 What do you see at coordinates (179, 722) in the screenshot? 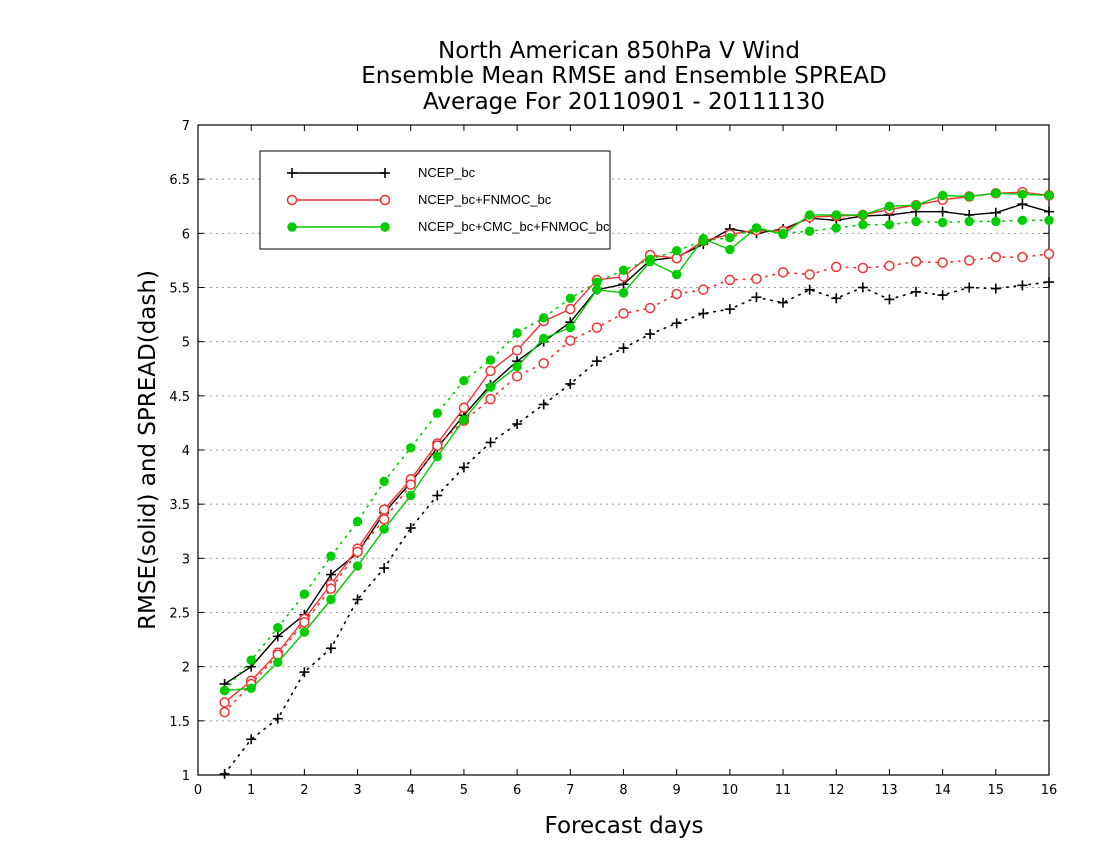
I see `y-tick-label: 1.5` at bounding box center [179, 722].